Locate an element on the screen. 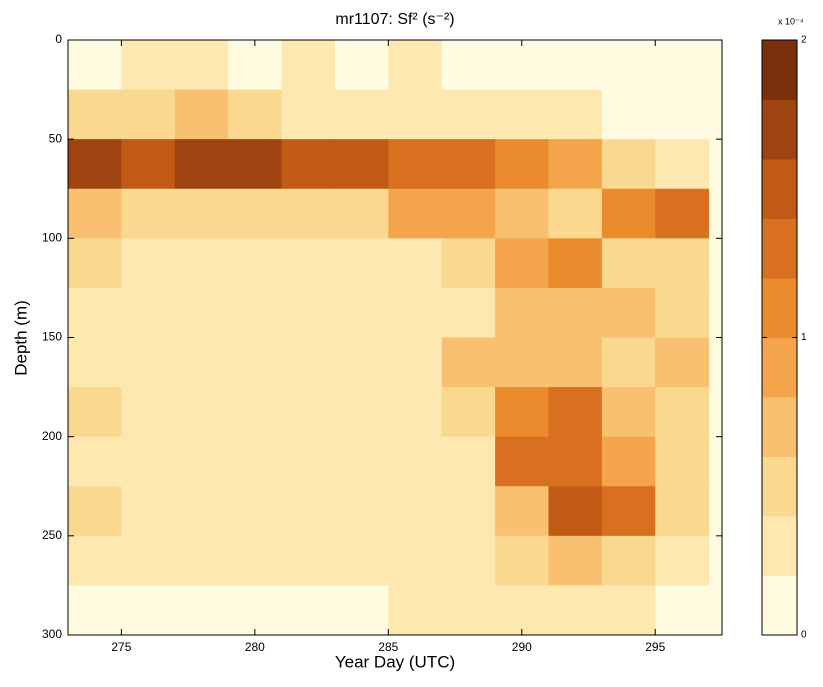 The width and height of the screenshot is (823, 687). y-tick-label: 150 is located at coordinates (52, 337).